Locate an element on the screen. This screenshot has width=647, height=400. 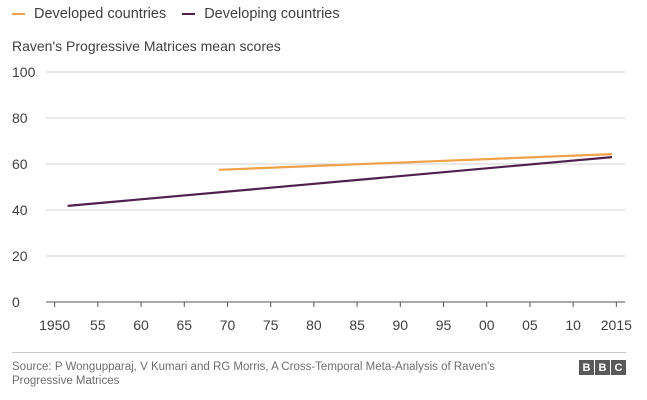
legend-item-developed: Developed countries is located at coordinates (89, 14).